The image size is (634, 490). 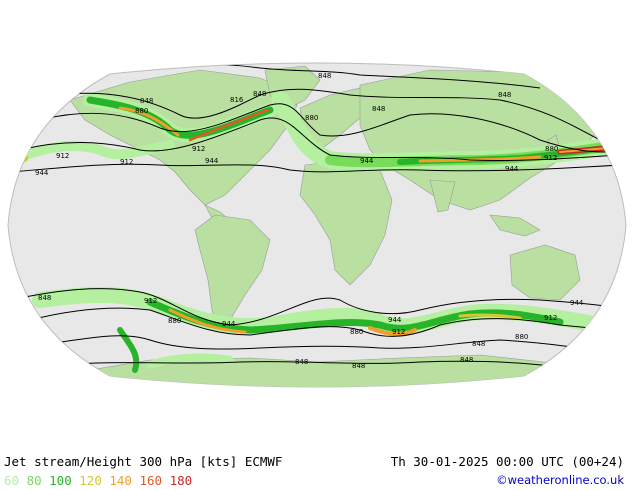 What do you see at coordinates (143, 461) in the screenshot?
I see `chart-title: Jet stream/Height 300 hPa [kts] ECMWF` at bounding box center [143, 461].